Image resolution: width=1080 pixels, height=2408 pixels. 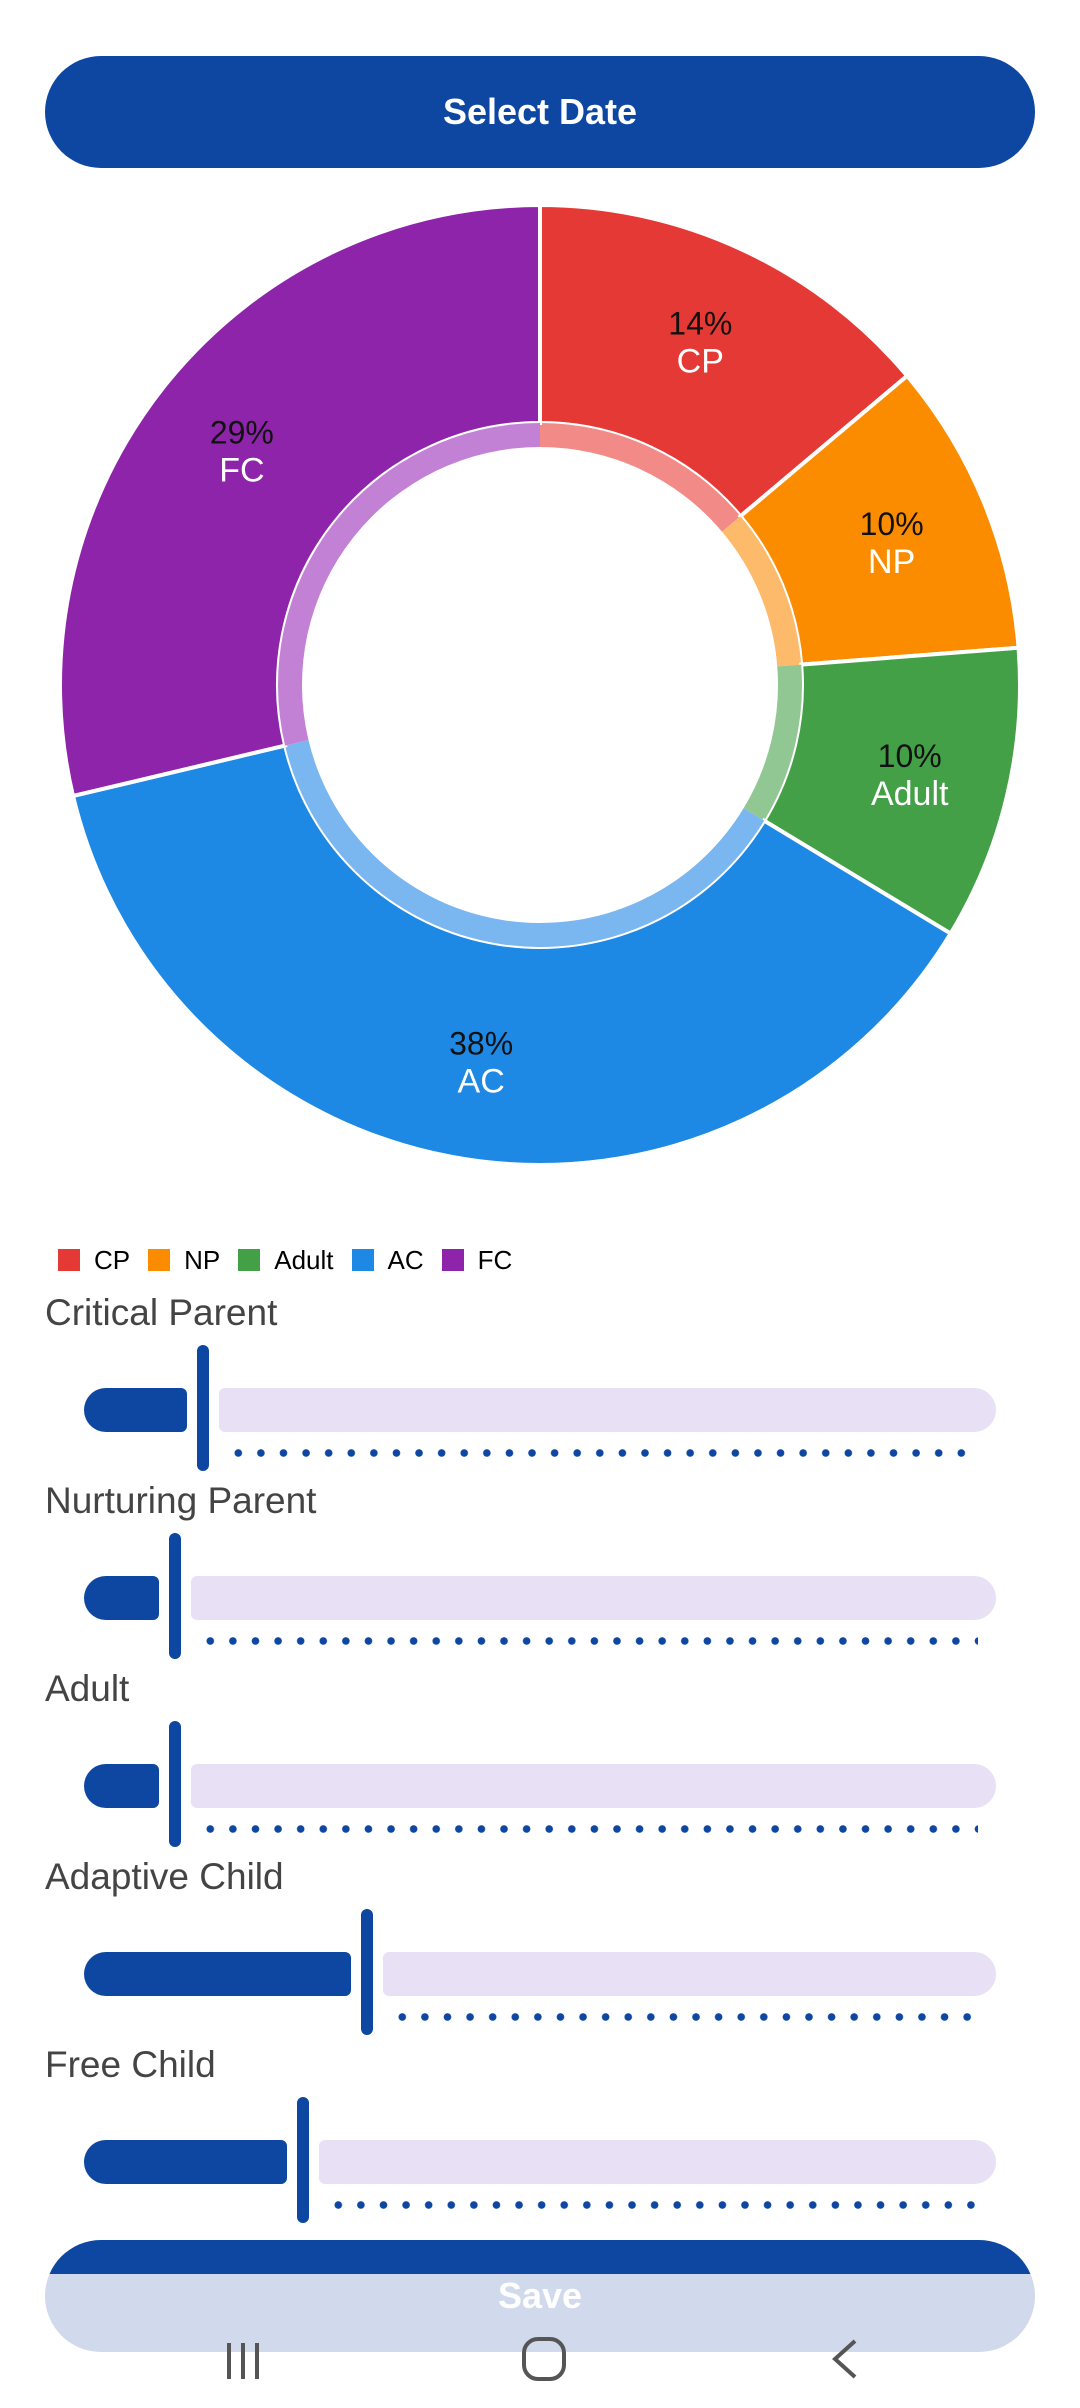 What do you see at coordinates (241, 470) in the screenshot?
I see `slice-name-label-fc: FC` at bounding box center [241, 470].